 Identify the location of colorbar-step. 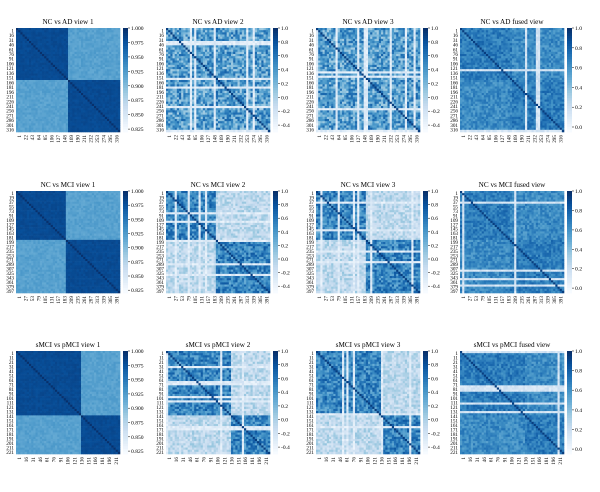
(125, 32).